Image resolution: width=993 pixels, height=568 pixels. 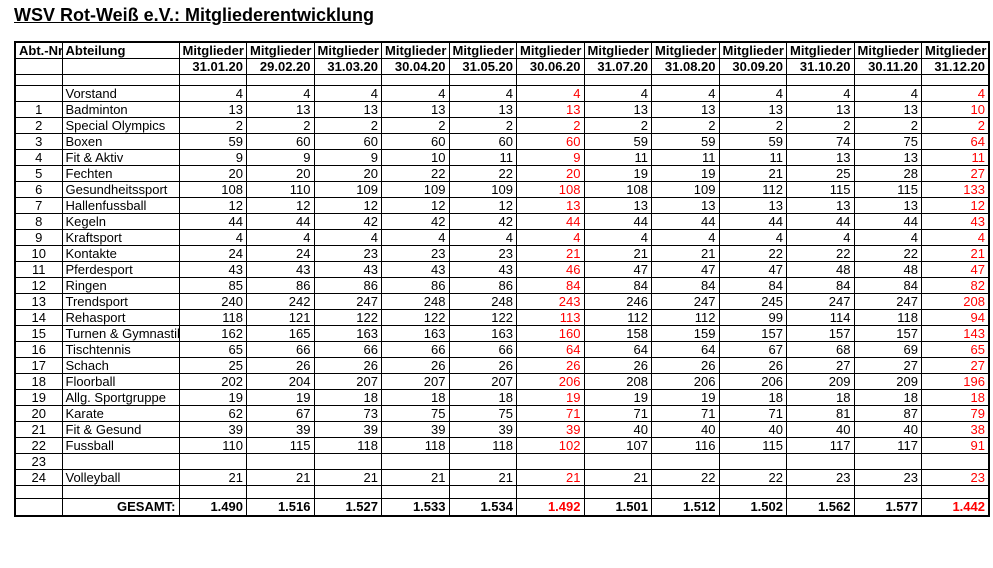 I want to click on member-count: 162, so click(x=212, y=333).